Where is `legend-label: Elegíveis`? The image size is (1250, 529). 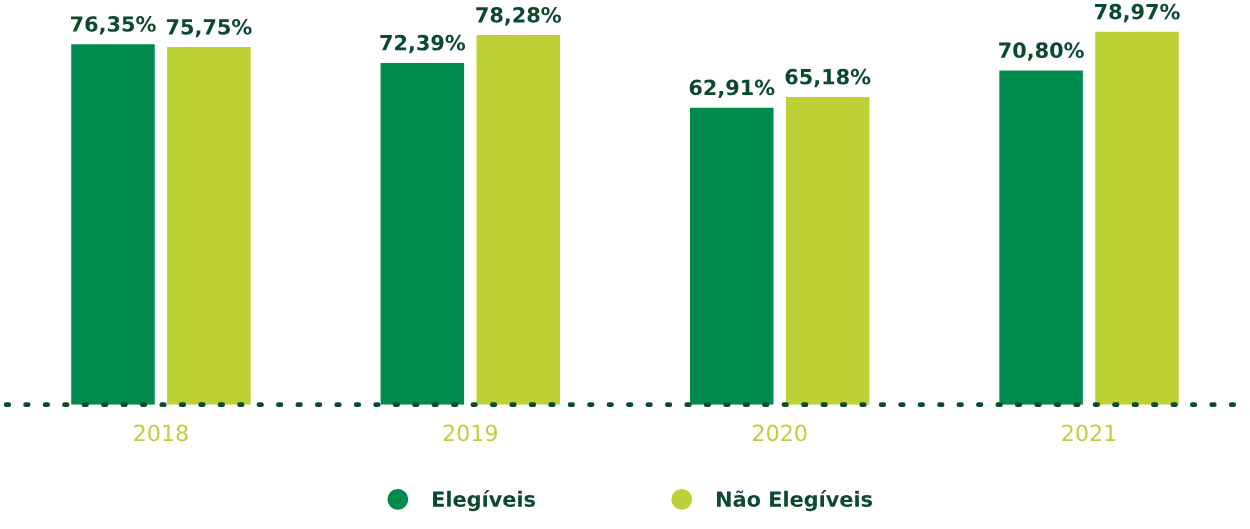
legend-label: Elegíveis is located at coordinates (484, 500).